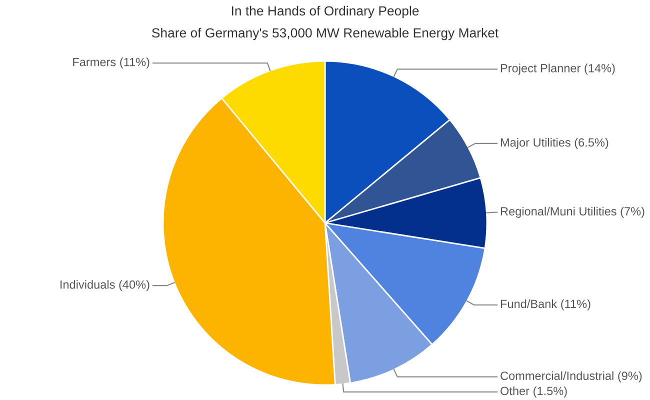 Image resolution: width=650 pixels, height=400 pixels. Describe the element at coordinates (533, 392) in the screenshot. I see `slice-label: Other (1.5%)` at that location.